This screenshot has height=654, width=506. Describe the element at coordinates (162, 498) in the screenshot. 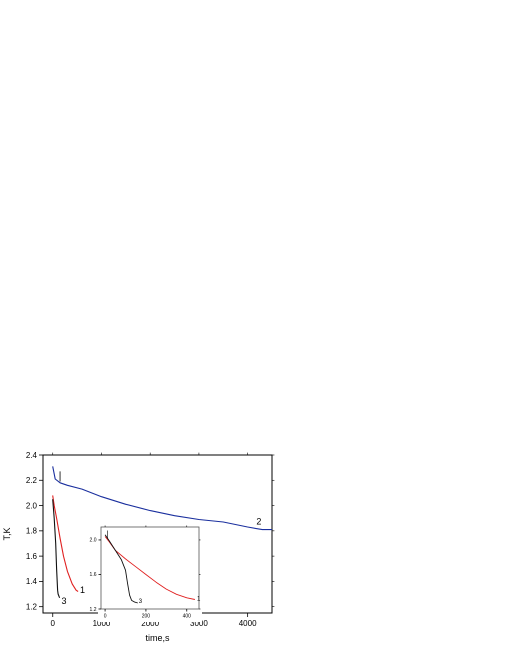

I see `series-2-line` at that location.